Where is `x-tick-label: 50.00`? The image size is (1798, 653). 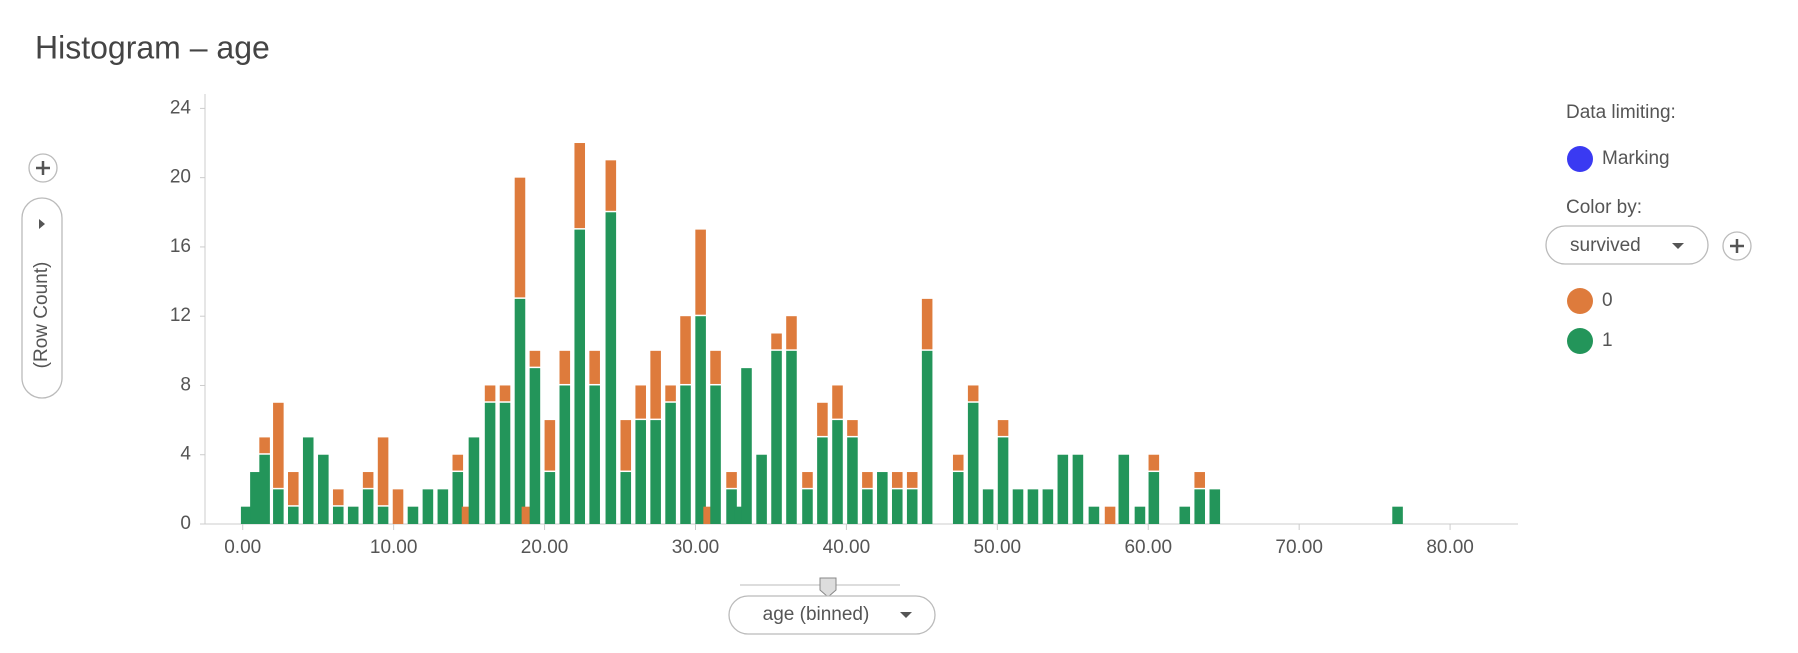 x-tick-label: 50.00 is located at coordinates (998, 547).